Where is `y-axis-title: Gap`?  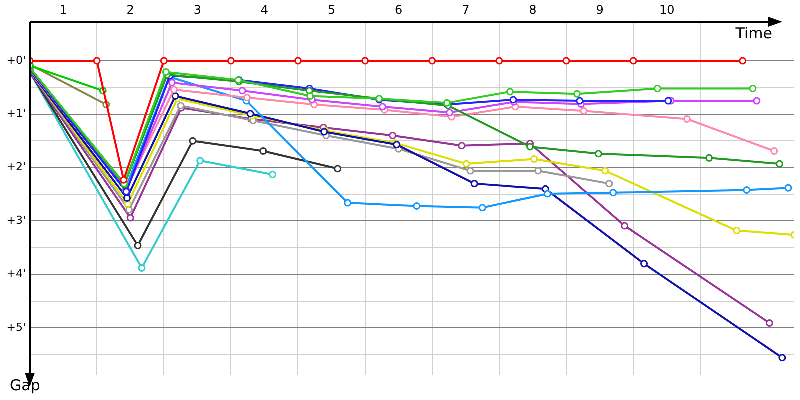
y-axis-title: Gap is located at coordinates (25, 385).